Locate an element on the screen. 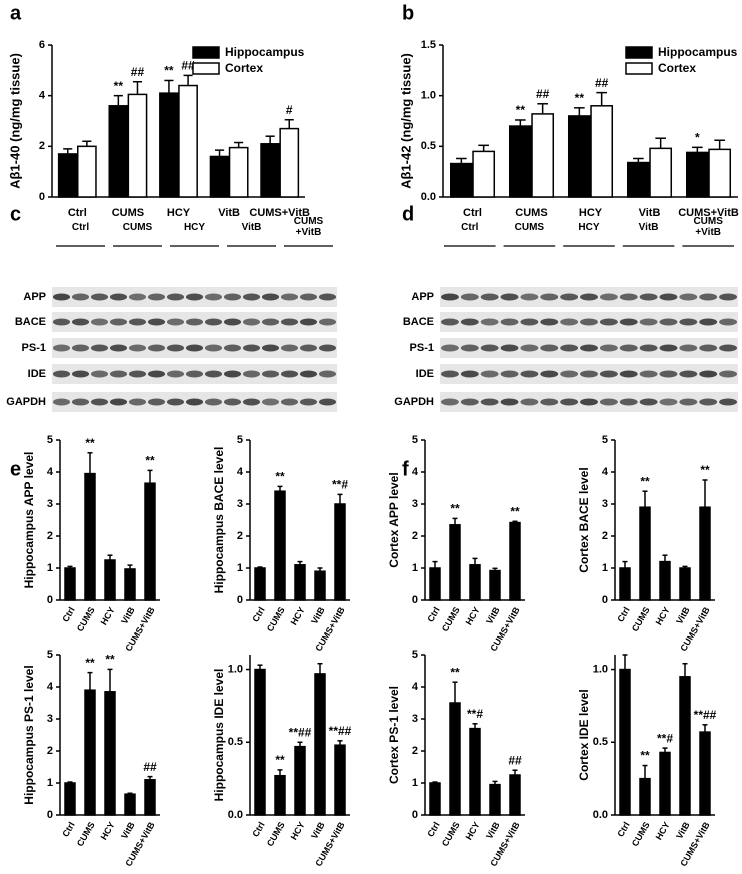 The height and width of the screenshot is (874, 742). row-label: IDE is located at coordinates (425, 374).